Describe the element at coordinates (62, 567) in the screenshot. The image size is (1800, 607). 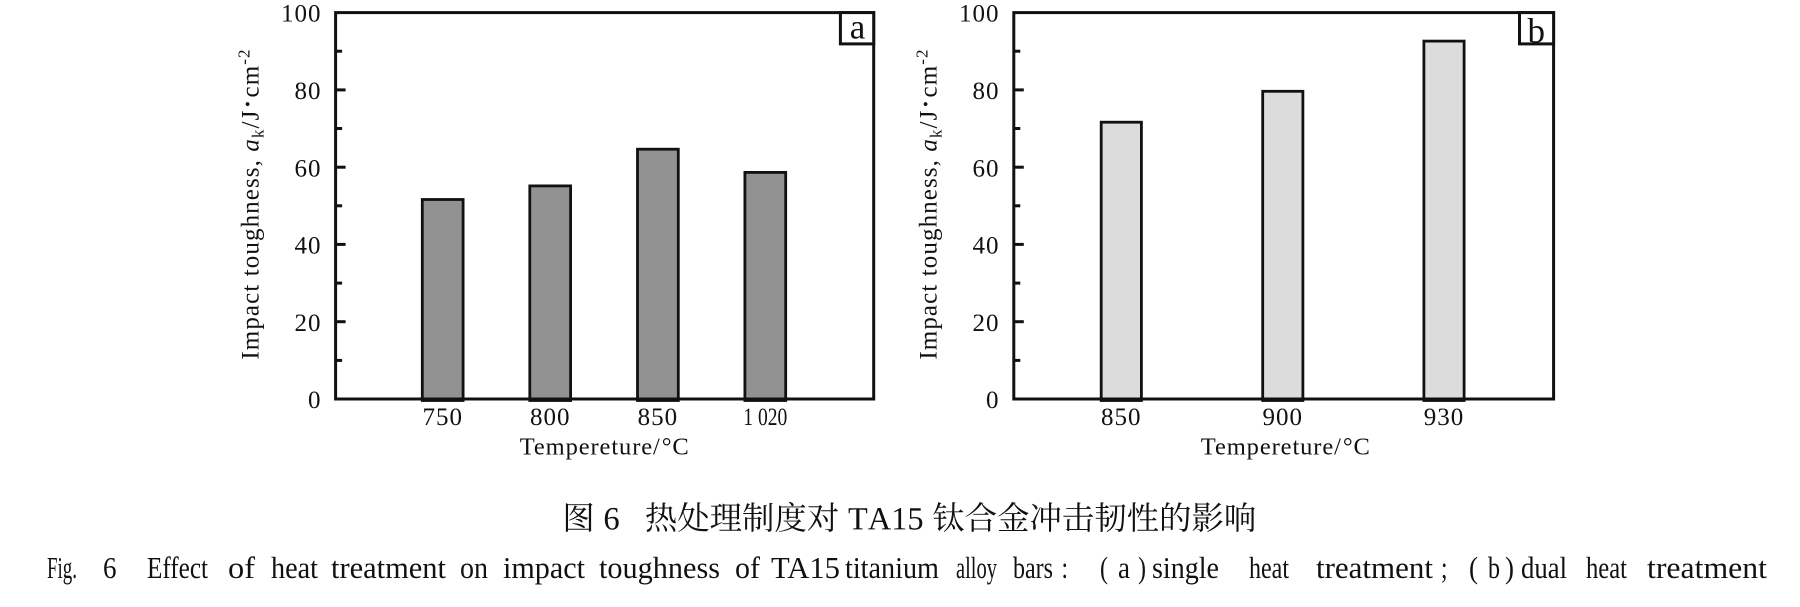
I see `svg-text: Fig.` at that location.